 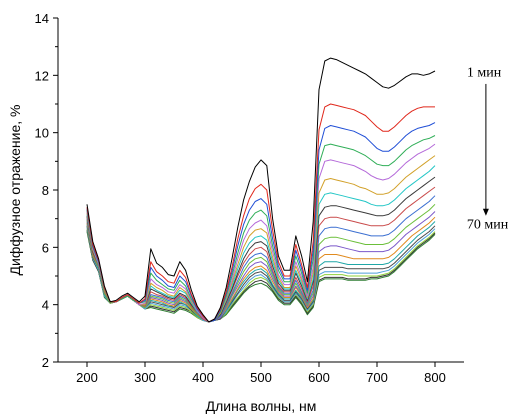 I want to click on y-tick-label: 10, so click(x=42, y=133).